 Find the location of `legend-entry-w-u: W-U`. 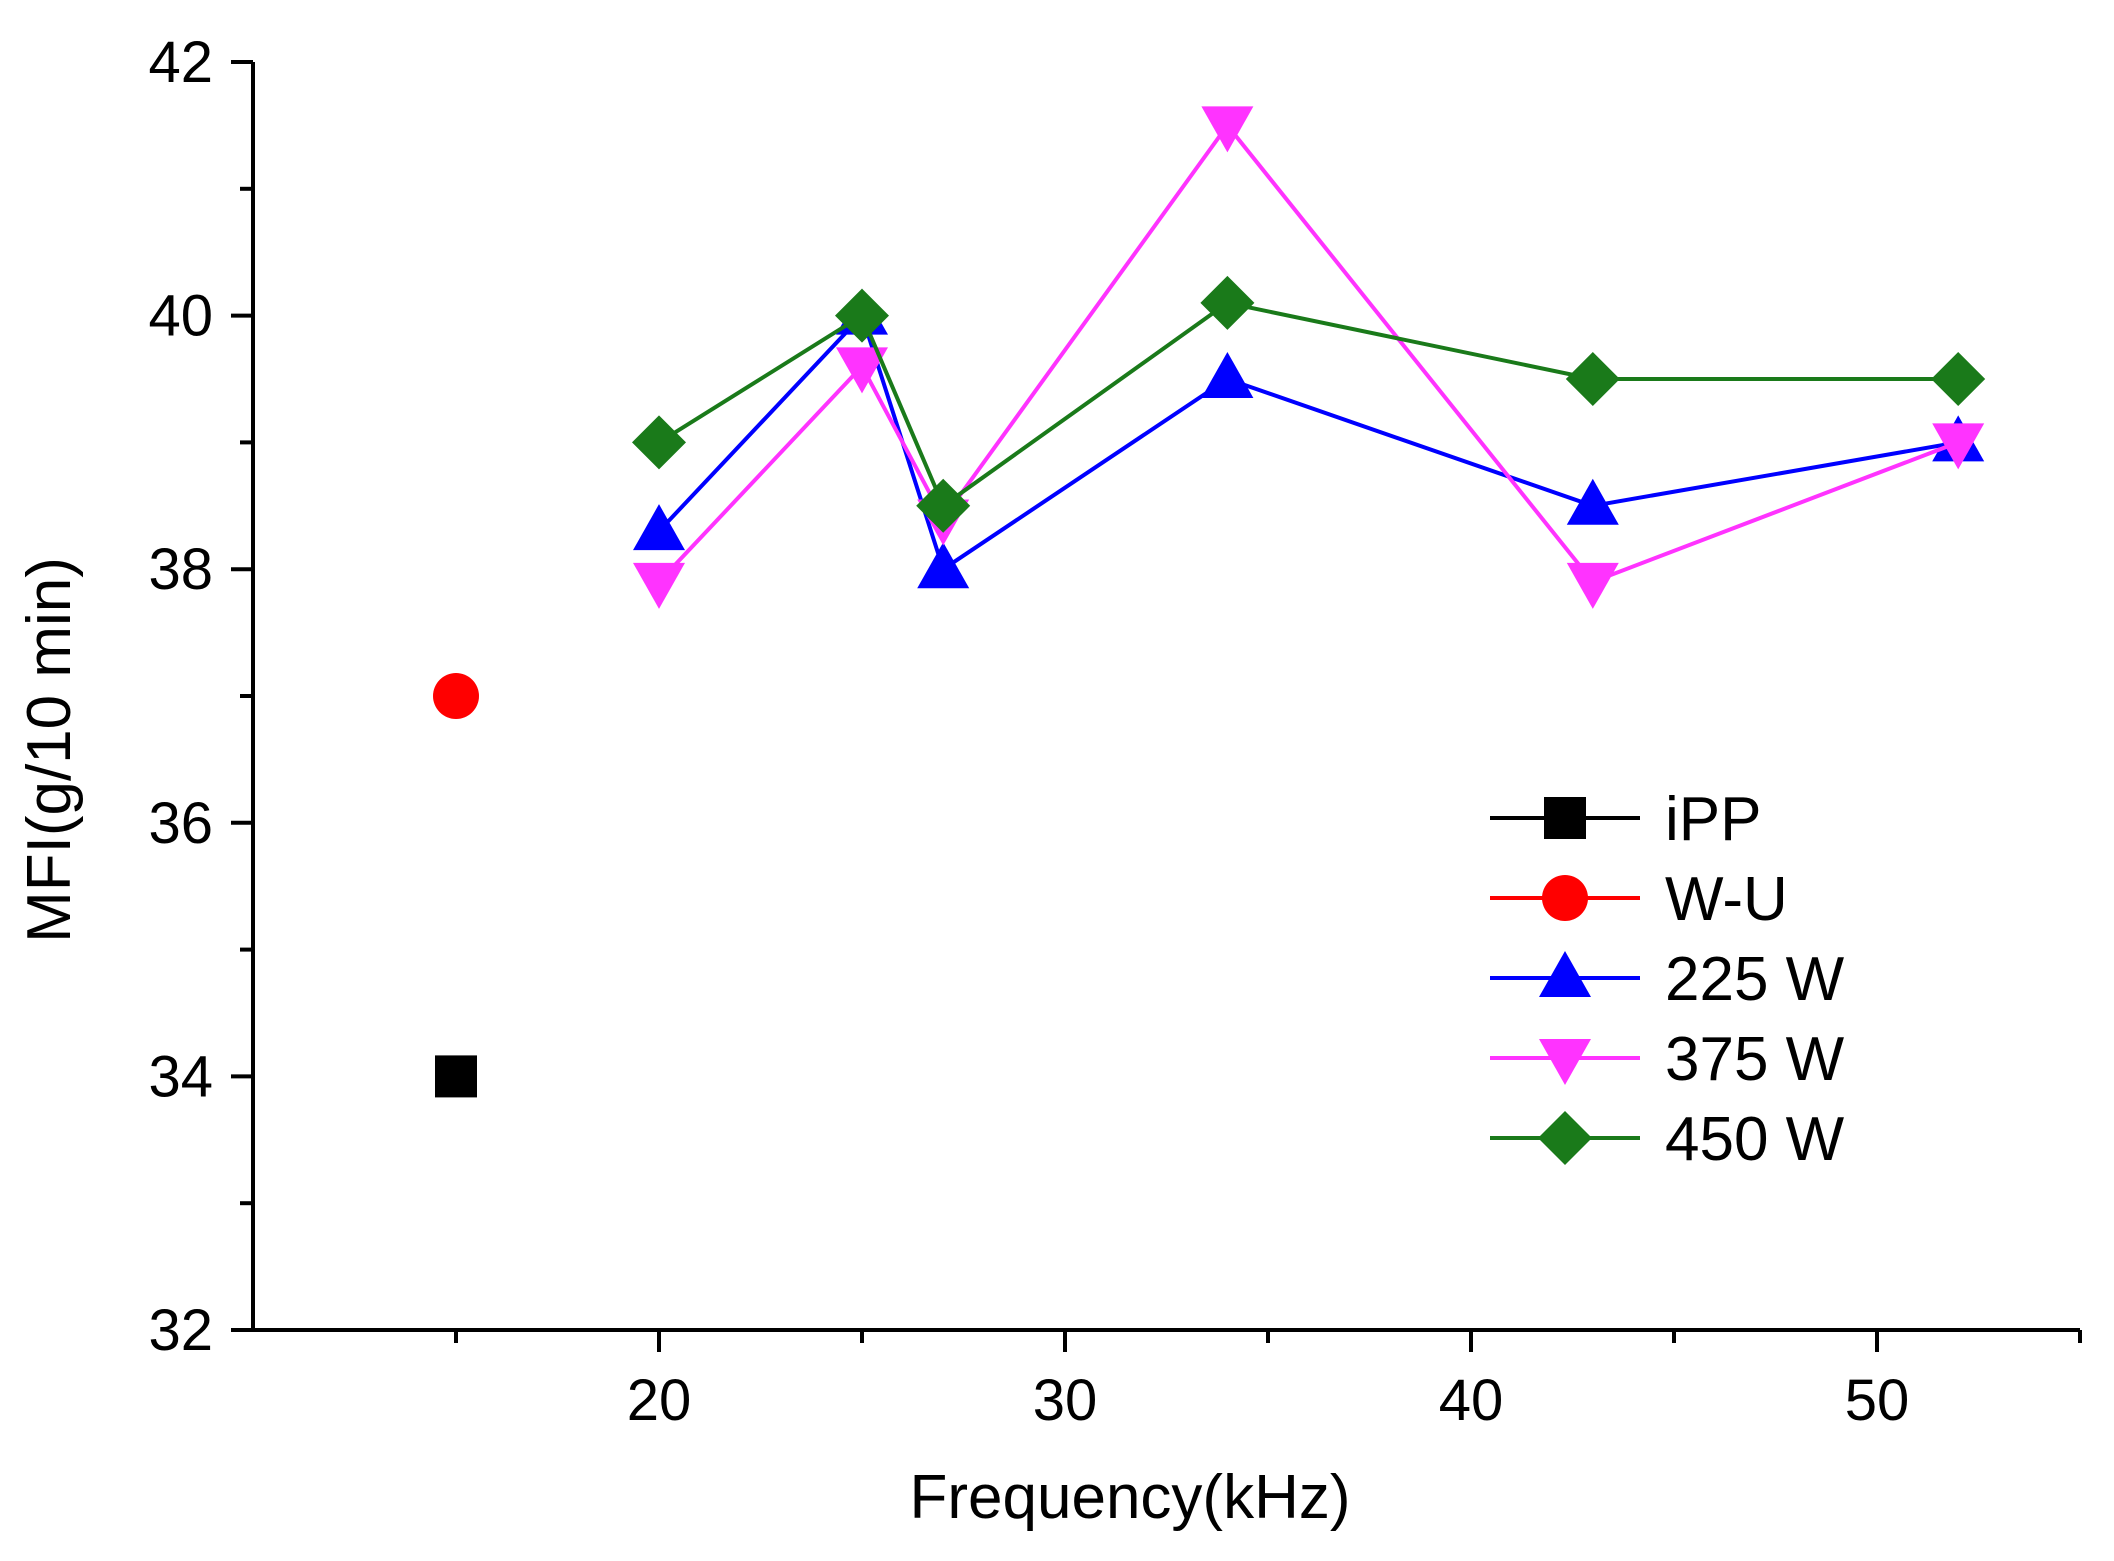

legend-entry-w-u: W-U is located at coordinates (1639, 899).